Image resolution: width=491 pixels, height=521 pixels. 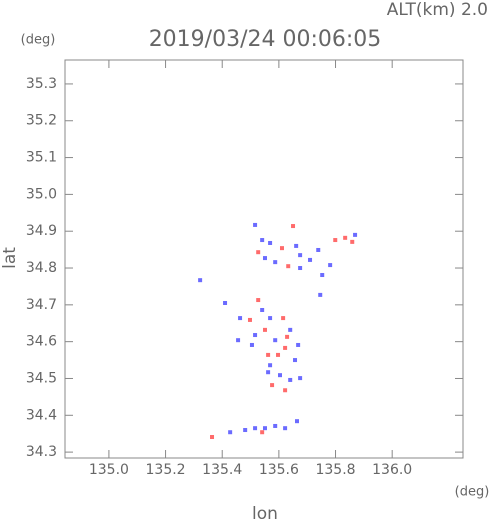 What do you see at coordinates (472, 492) in the screenshot?
I see `x-unit: (deg)` at bounding box center [472, 492].